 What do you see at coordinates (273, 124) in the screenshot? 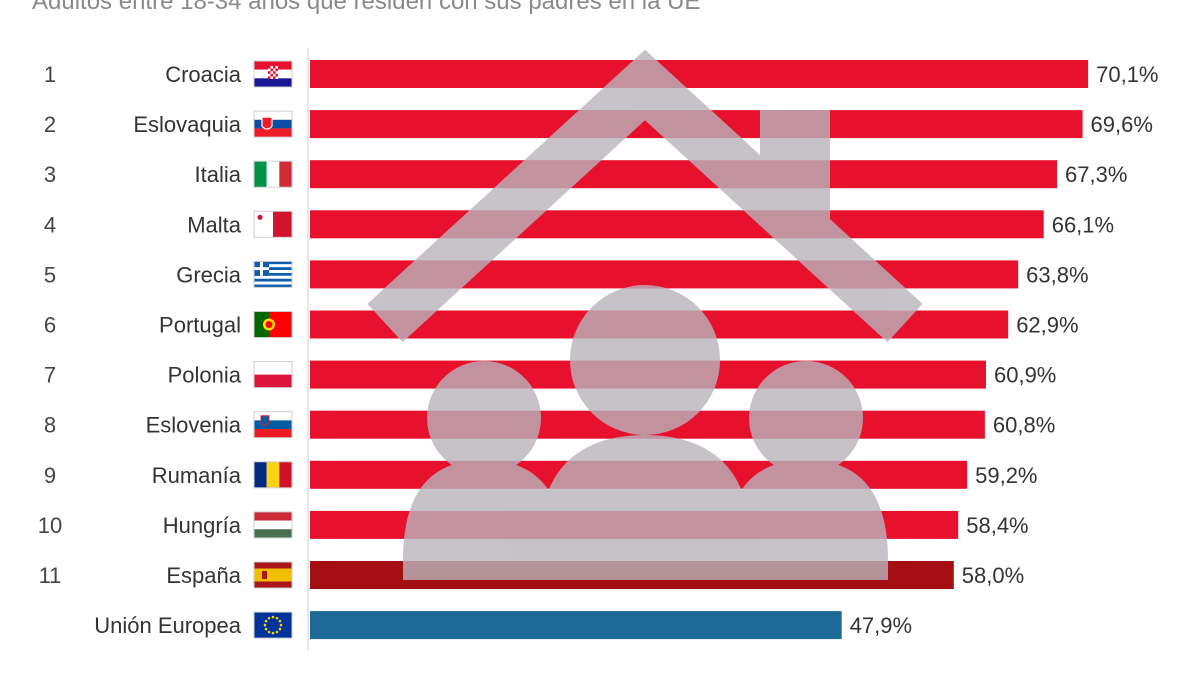
I see `flag-slovakia-icon` at bounding box center [273, 124].